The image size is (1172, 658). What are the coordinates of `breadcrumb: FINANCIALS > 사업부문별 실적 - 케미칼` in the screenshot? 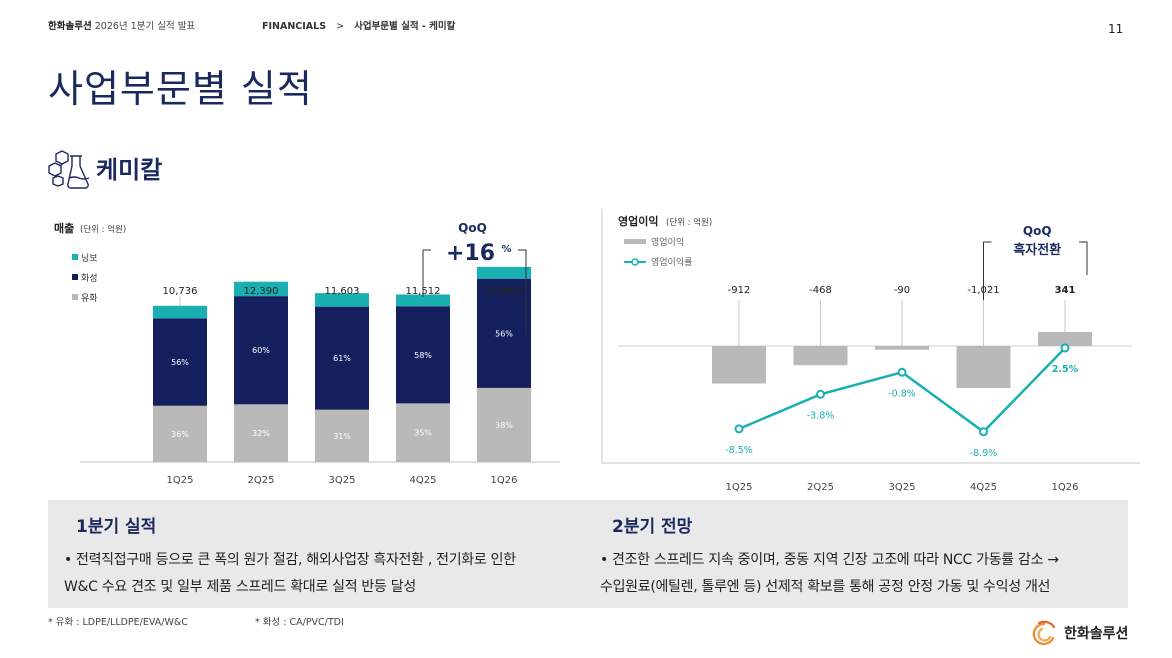 It's located at (358, 25).